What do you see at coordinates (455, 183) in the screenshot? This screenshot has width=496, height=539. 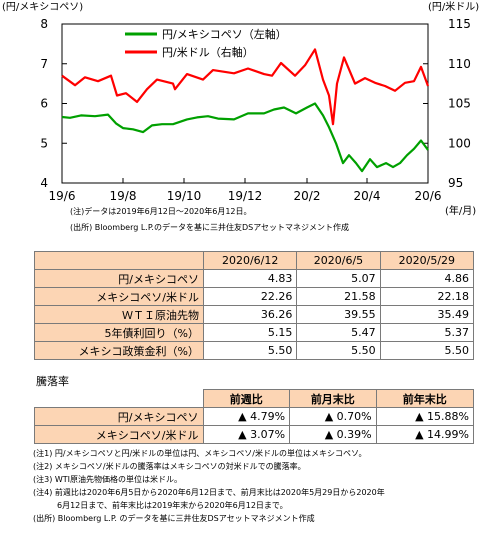 I see `right-tick-label: 95` at bounding box center [455, 183].